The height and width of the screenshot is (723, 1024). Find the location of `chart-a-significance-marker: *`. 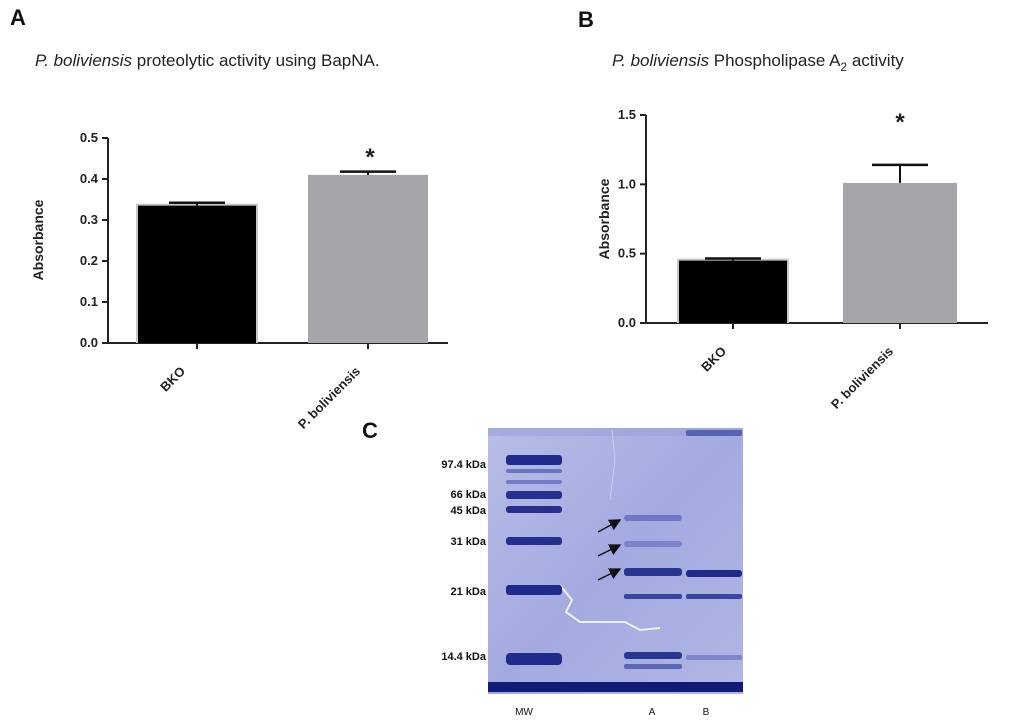

chart-a-significance-marker: * is located at coordinates (370, 157).